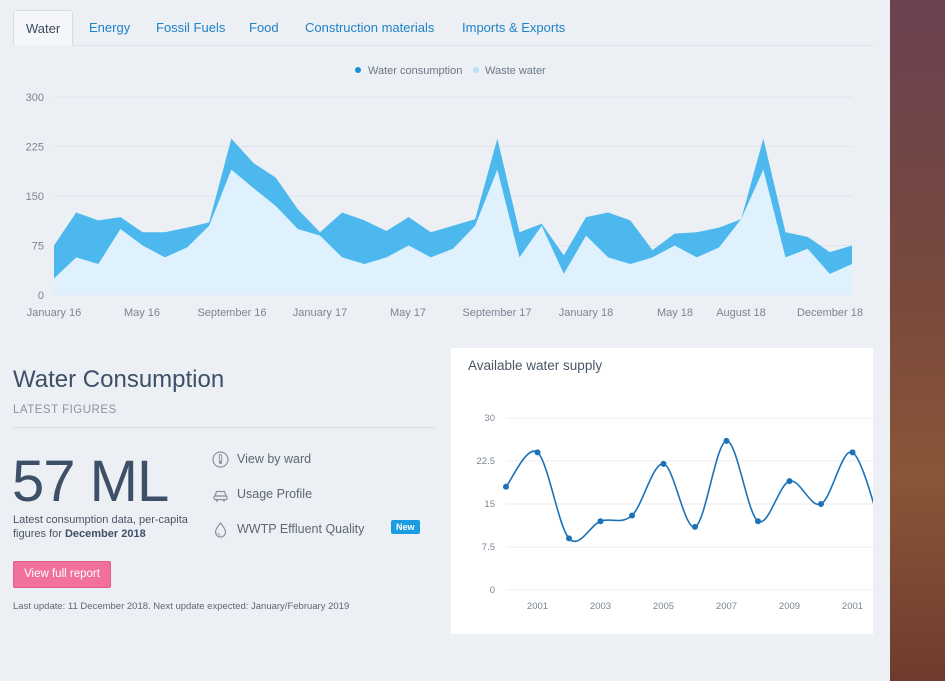  I want to click on link-usage-profile: Usage Profile, so click(322, 495).